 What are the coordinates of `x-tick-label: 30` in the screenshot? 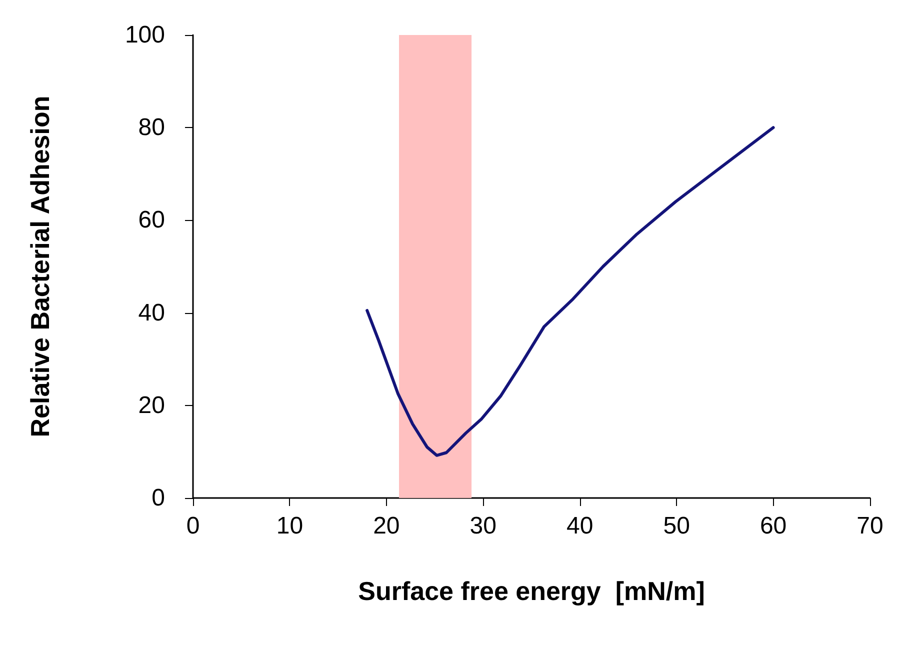 It's located at (483, 526).